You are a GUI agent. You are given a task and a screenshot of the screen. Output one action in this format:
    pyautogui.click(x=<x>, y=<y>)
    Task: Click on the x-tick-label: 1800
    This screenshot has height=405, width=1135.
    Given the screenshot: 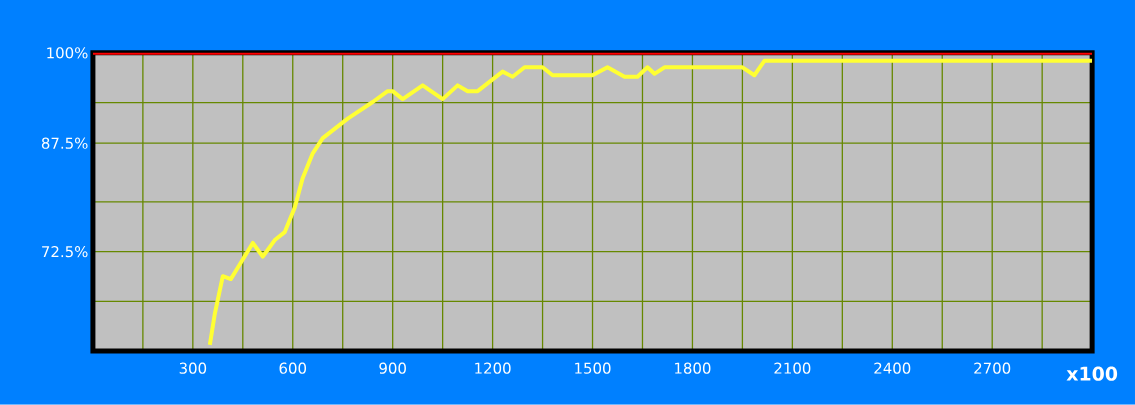 What is the action you would take?
    pyautogui.click(x=693, y=368)
    